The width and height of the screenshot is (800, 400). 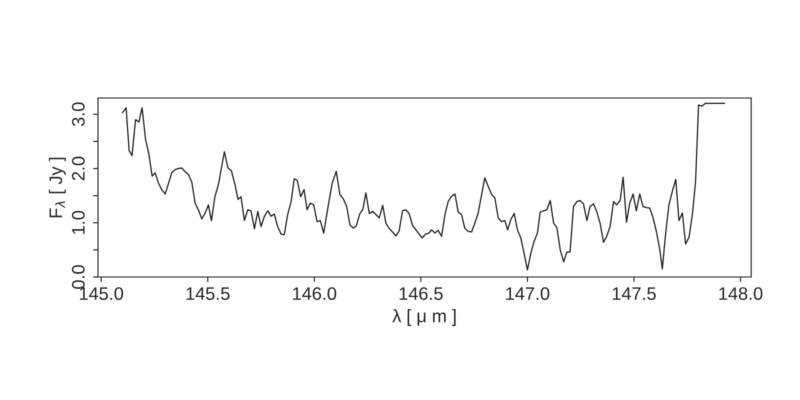 I want to click on y-tick-label: 0.0, so click(x=78, y=277).